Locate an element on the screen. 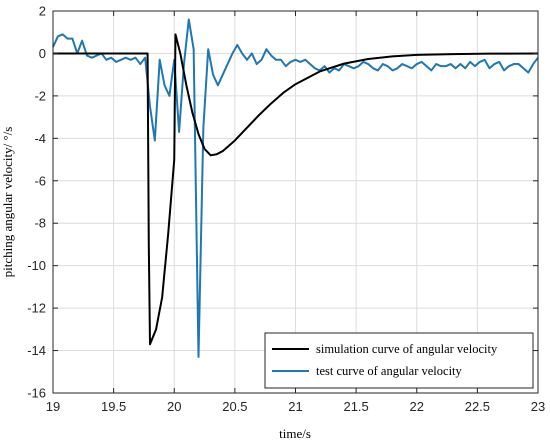 The width and height of the screenshot is (550, 445). y-tick-label: -6 is located at coordinates (40, 180).